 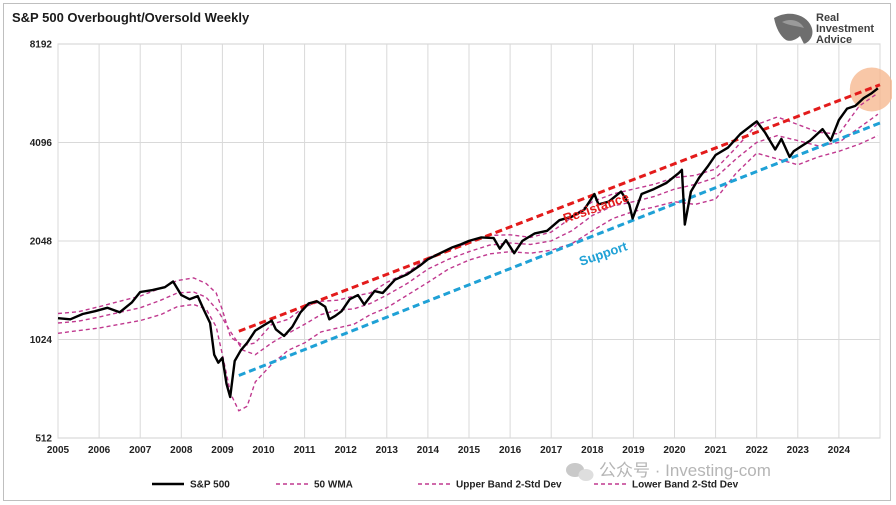 I want to click on brand-line-3: Advice, so click(x=834, y=40).